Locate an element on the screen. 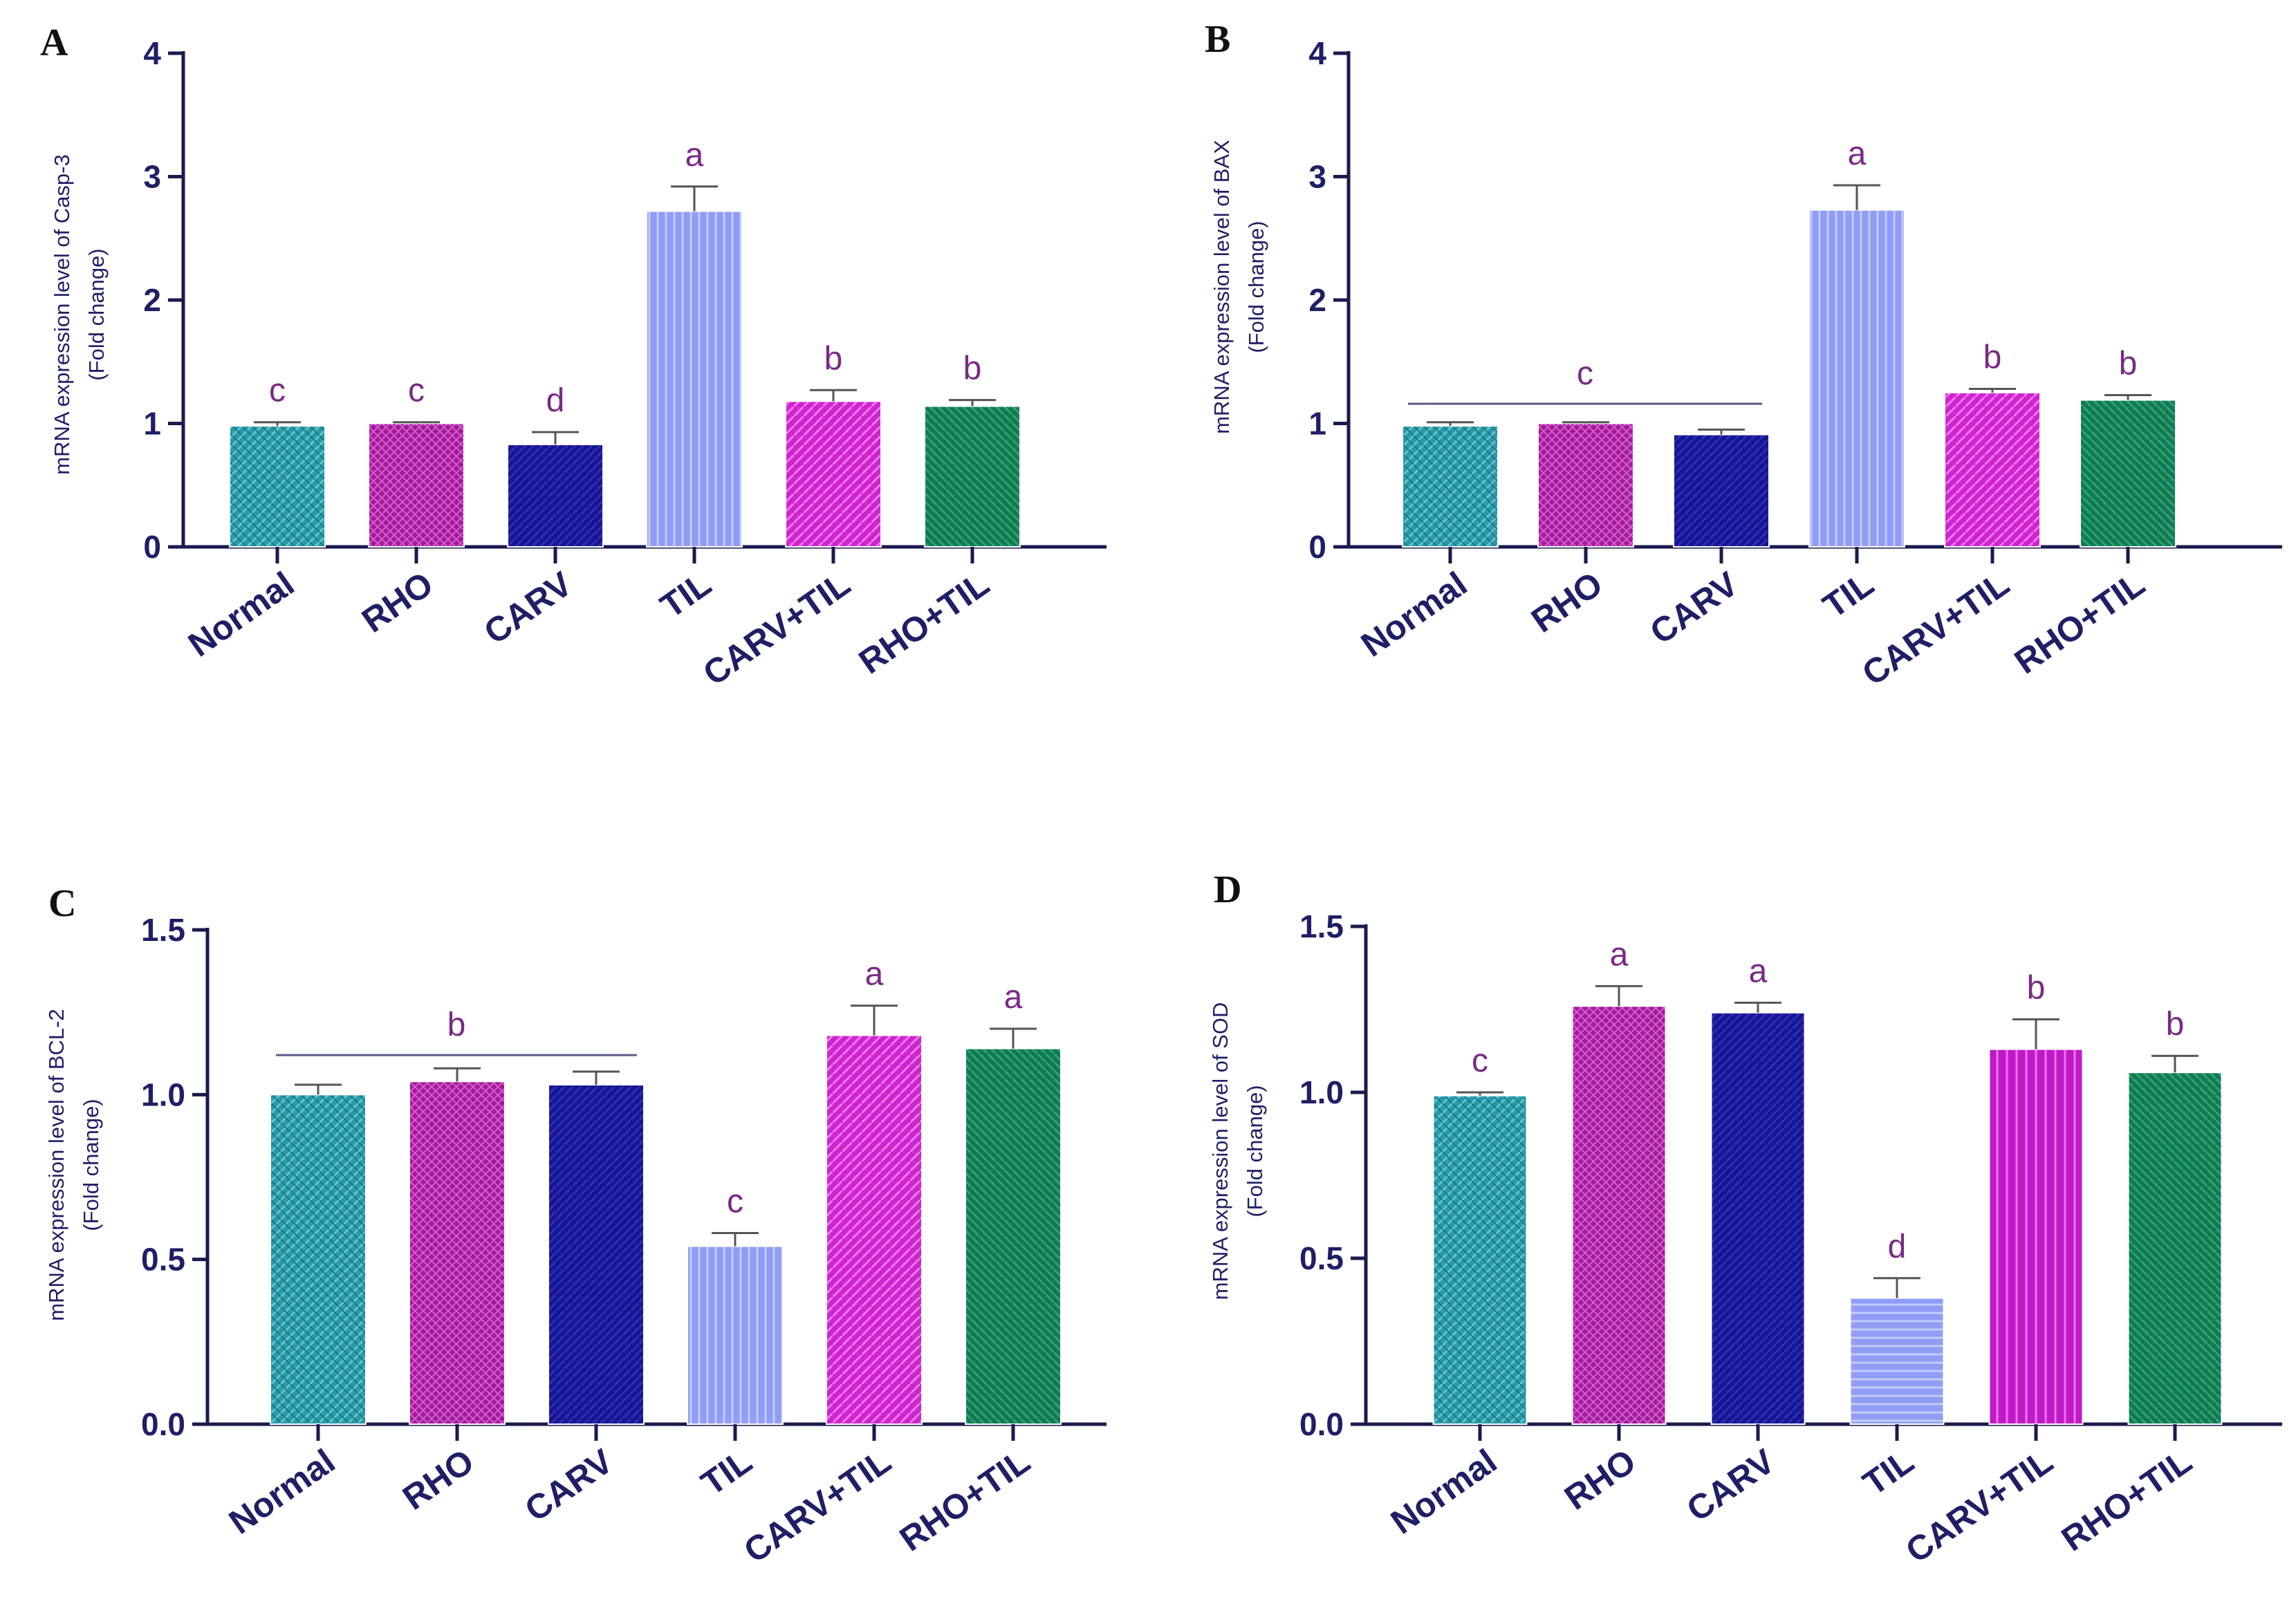 This screenshot has width=2296, height=1624. panel-b-letter: B is located at coordinates (1218, 39).